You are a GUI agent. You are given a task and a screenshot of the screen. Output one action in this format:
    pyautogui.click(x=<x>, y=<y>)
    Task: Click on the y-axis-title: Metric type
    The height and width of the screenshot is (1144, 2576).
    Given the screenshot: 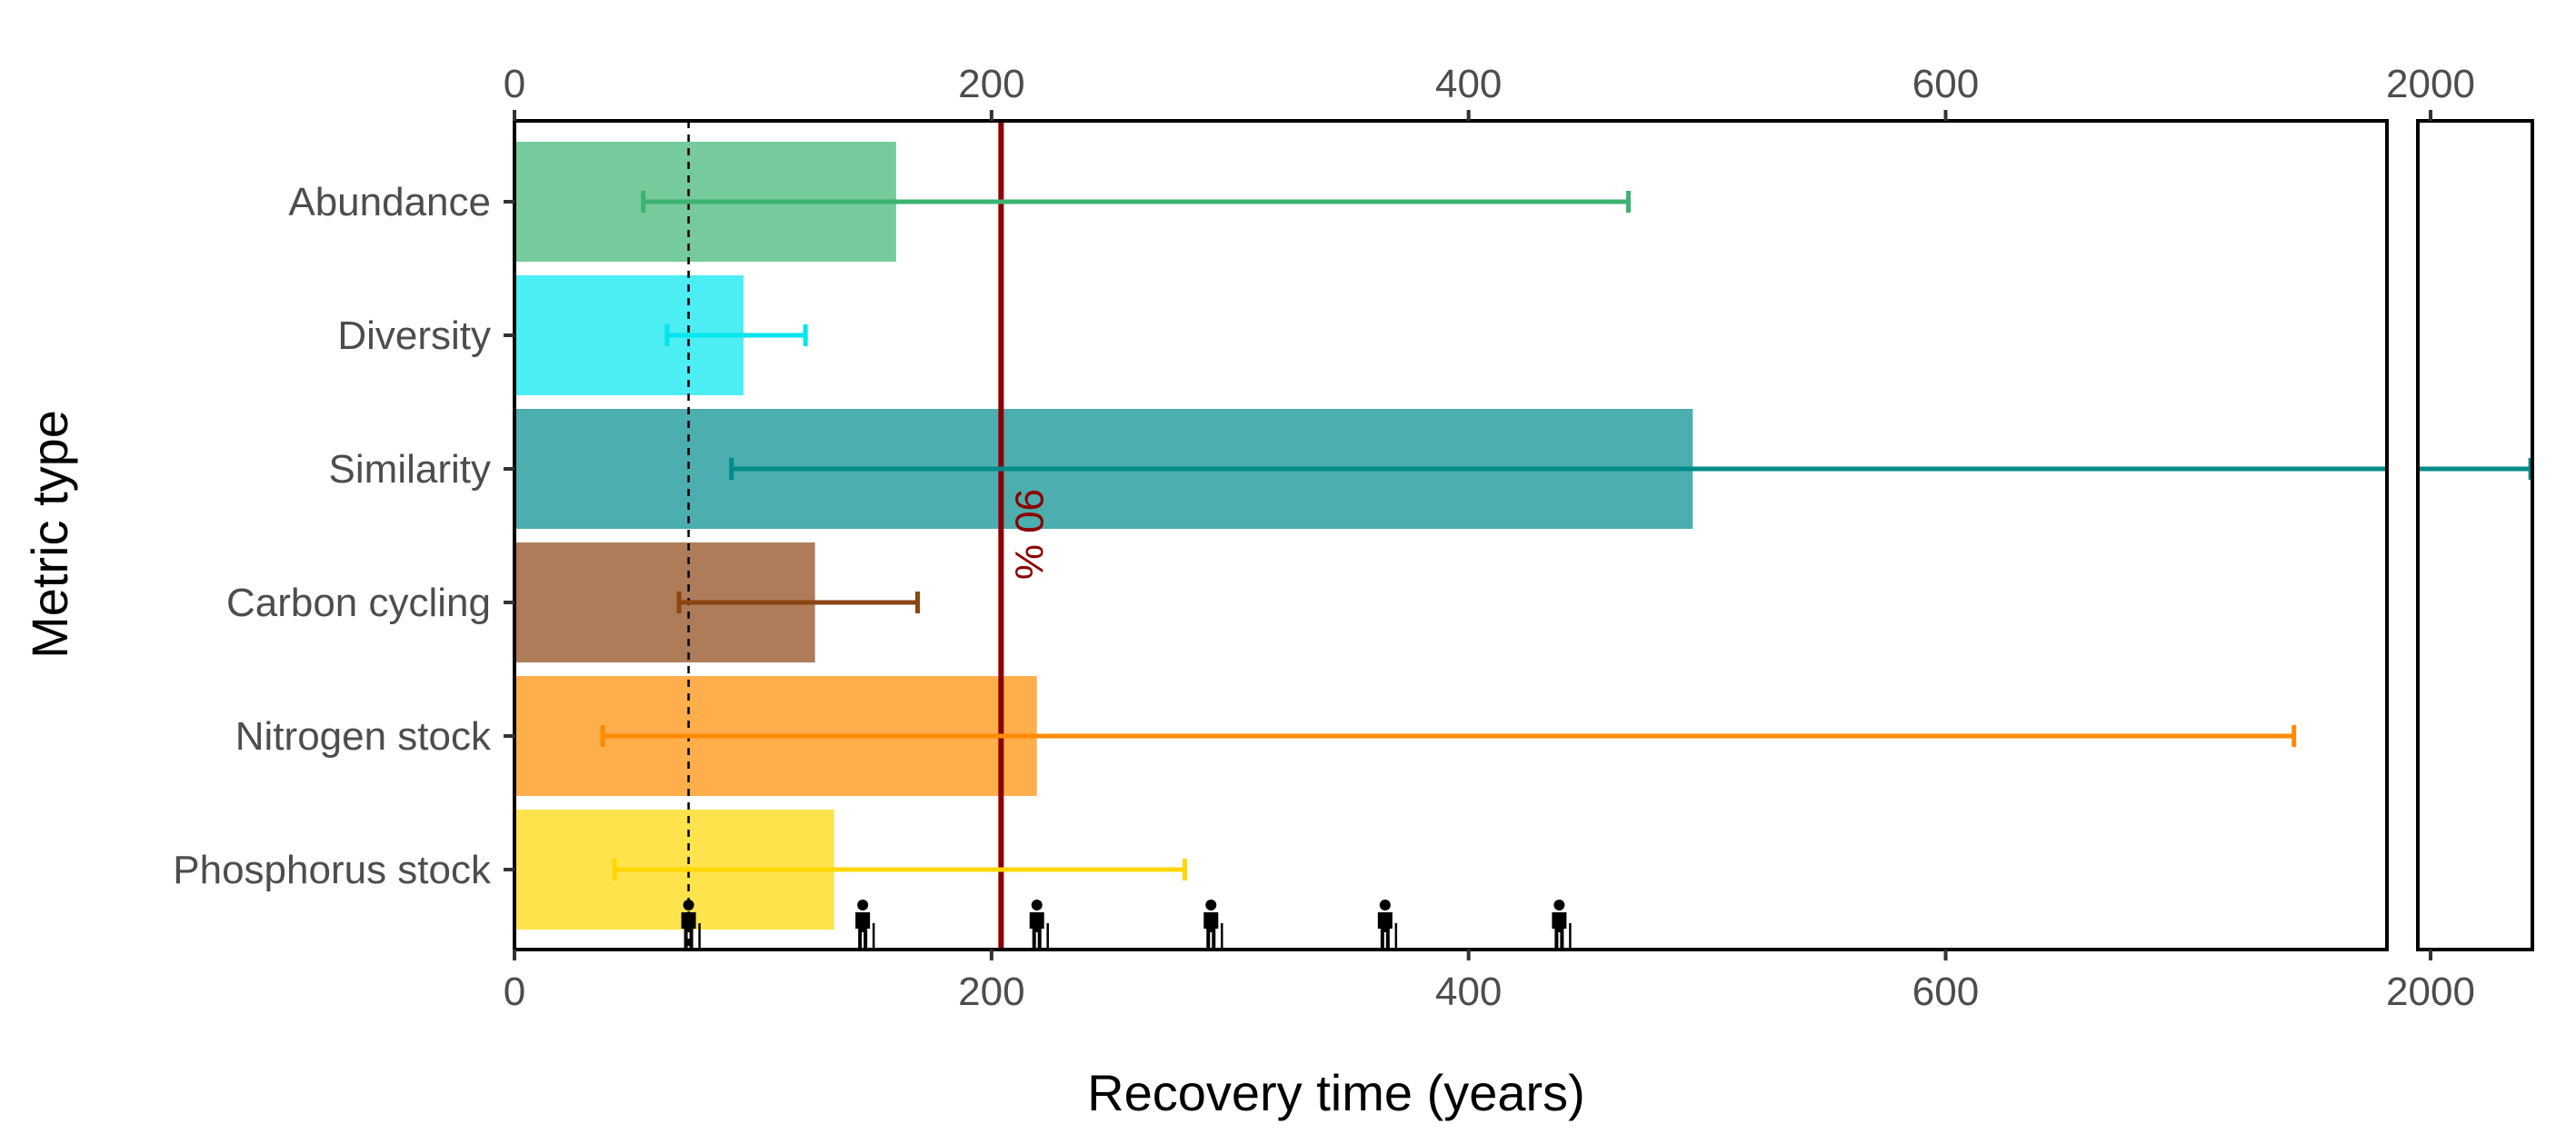 What is the action you would take?
    pyautogui.click(x=49, y=534)
    